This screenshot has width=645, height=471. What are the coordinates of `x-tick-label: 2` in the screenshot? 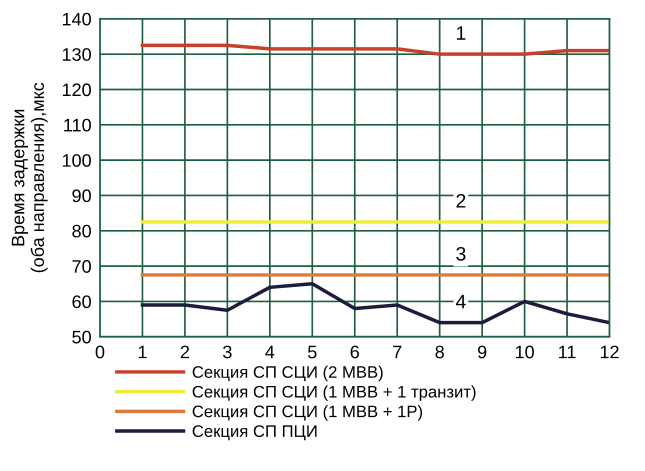 It's located at (185, 352).